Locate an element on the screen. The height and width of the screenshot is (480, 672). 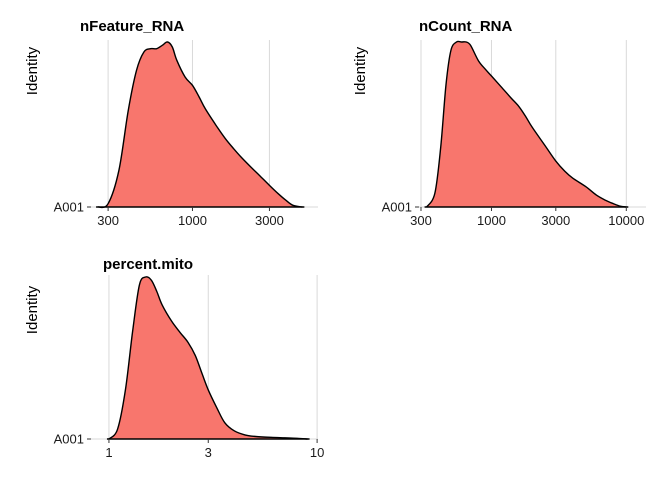
y-tick-label-ncount-rna-a001: A001 is located at coordinates (397, 207).